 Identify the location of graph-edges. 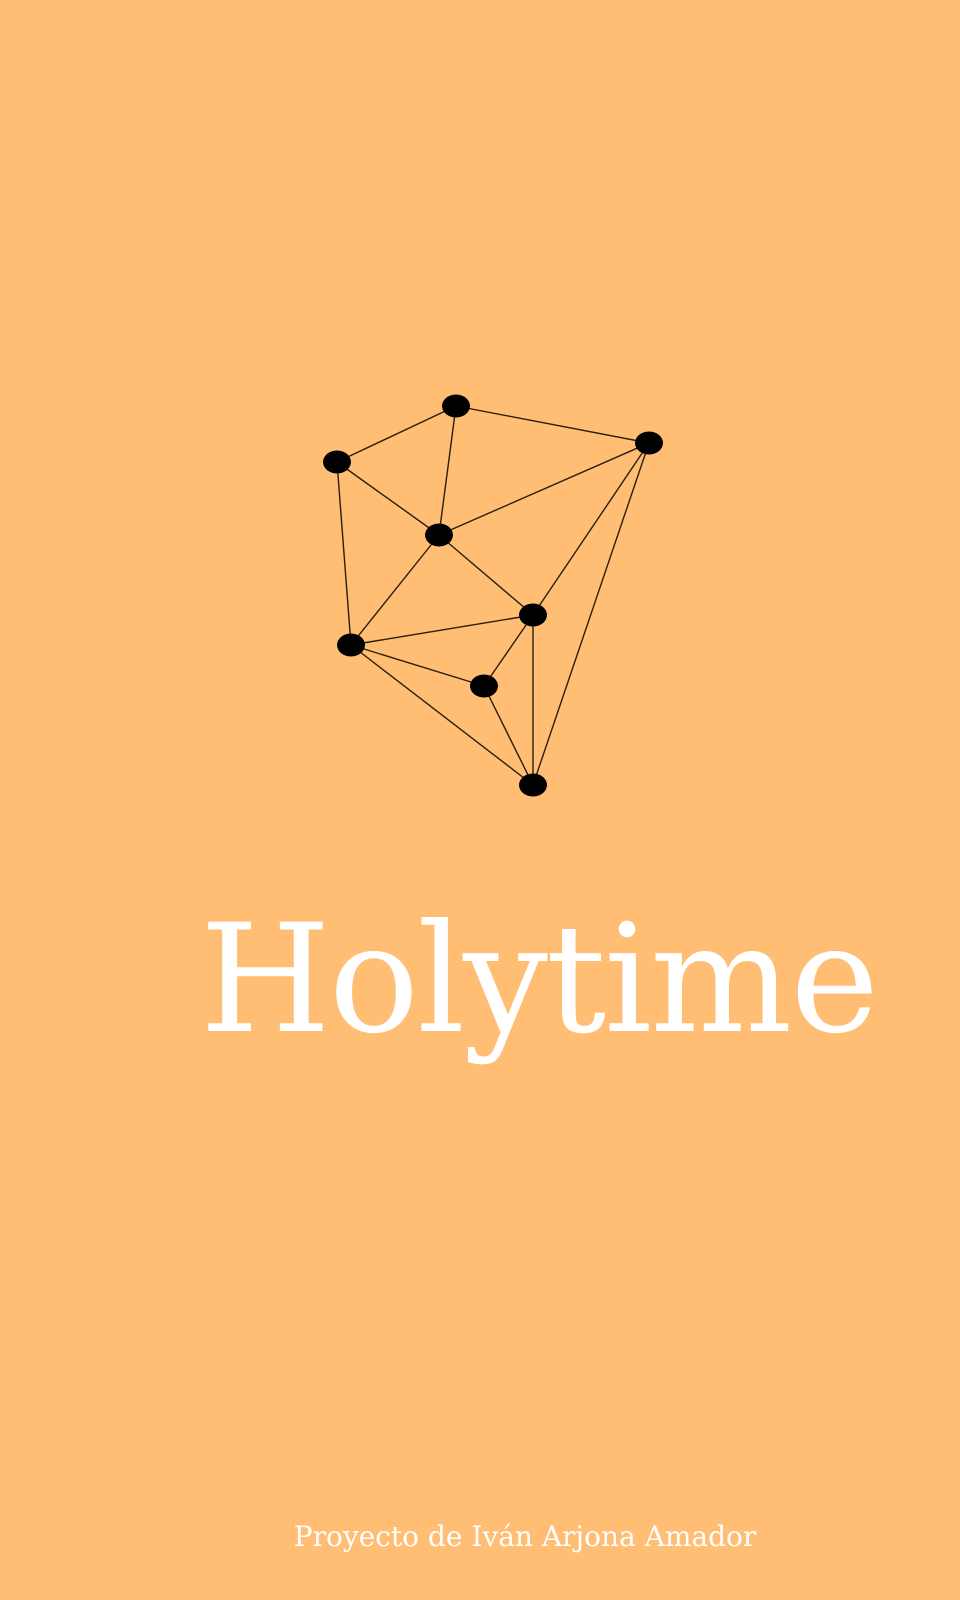
(493, 595).